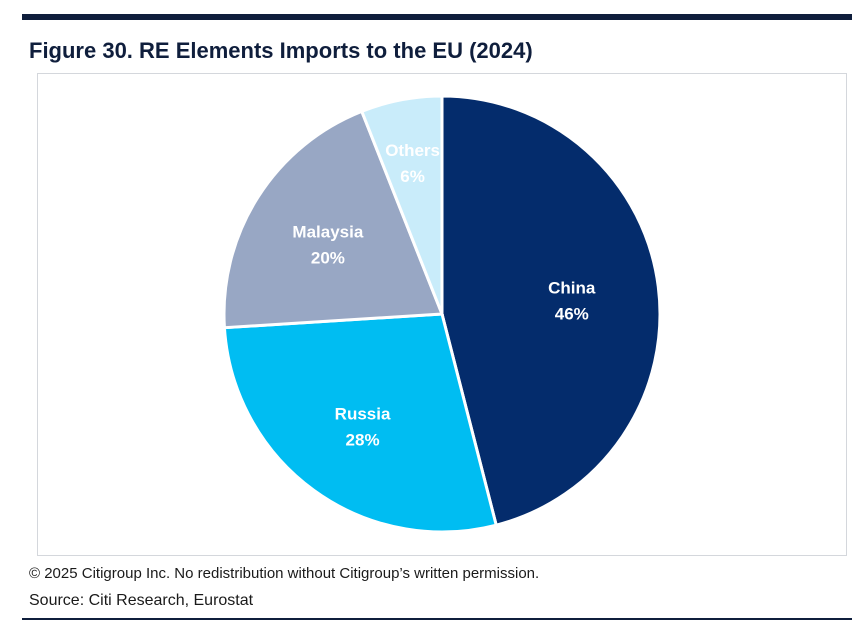 The image size is (866, 632). Describe the element at coordinates (327, 232) in the screenshot. I see `slice-label-malaysia: Malaysia` at that location.